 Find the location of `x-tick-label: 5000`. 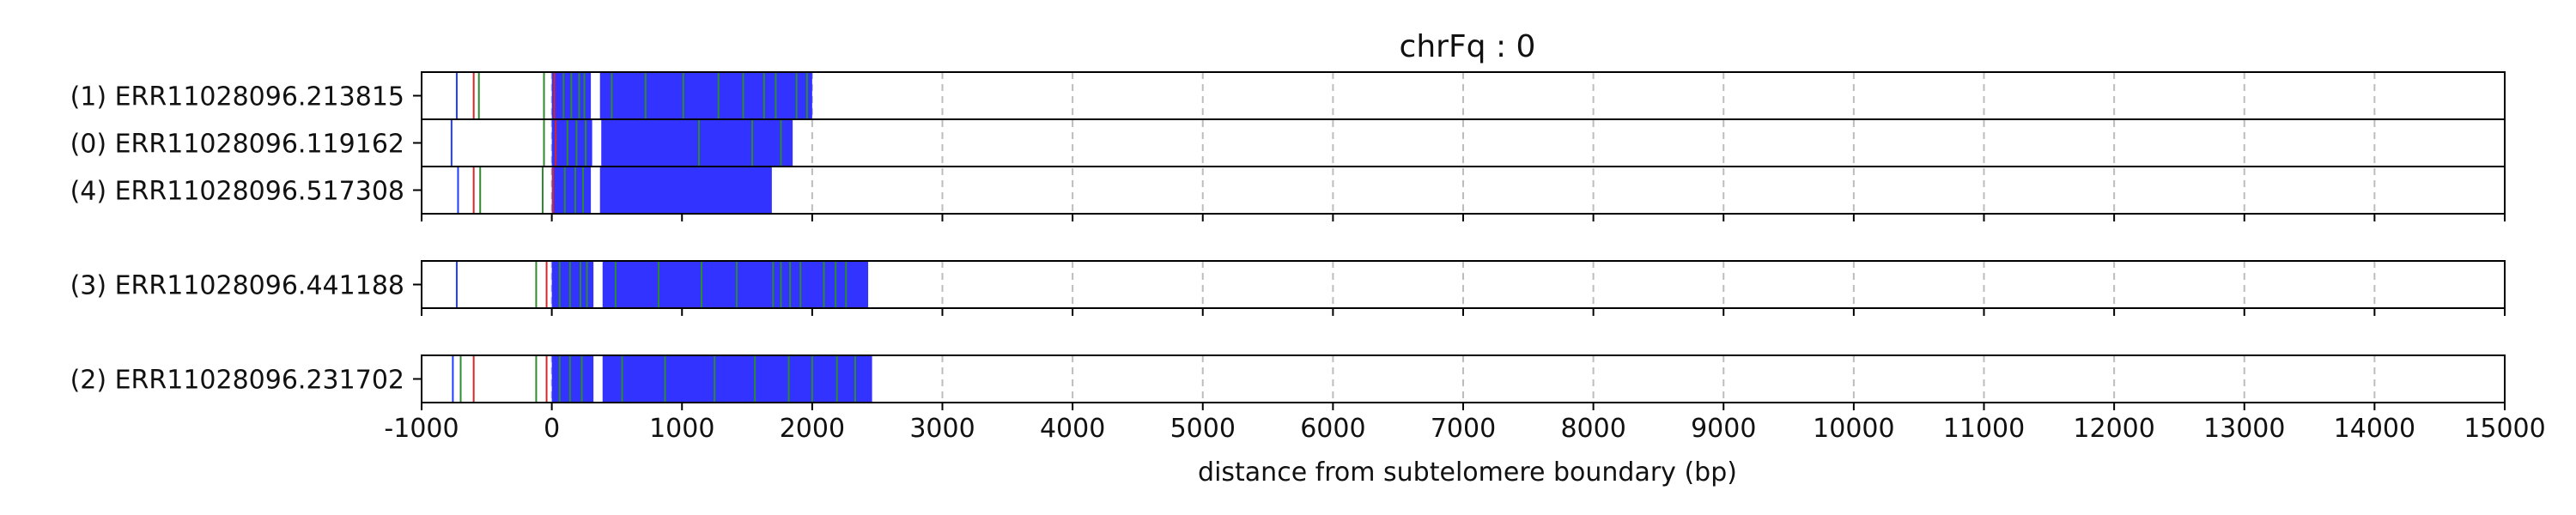

x-tick-label: 5000 is located at coordinates (1203, 429).